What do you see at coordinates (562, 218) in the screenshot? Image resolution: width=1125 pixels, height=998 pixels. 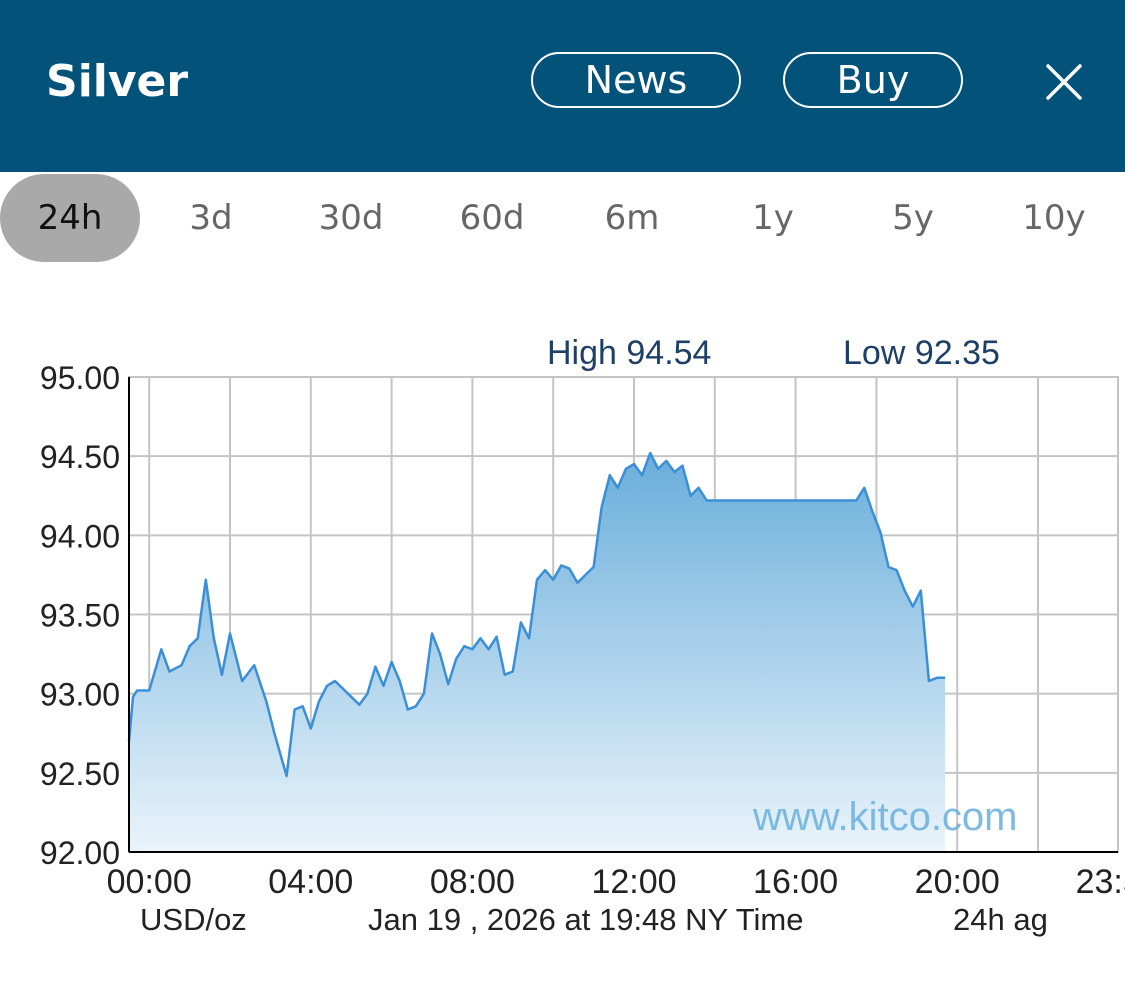 I see `time-range-tabs: 24h 3d 30d 60d 6m 1y 5y 10y` at bounding box center [562, 218].